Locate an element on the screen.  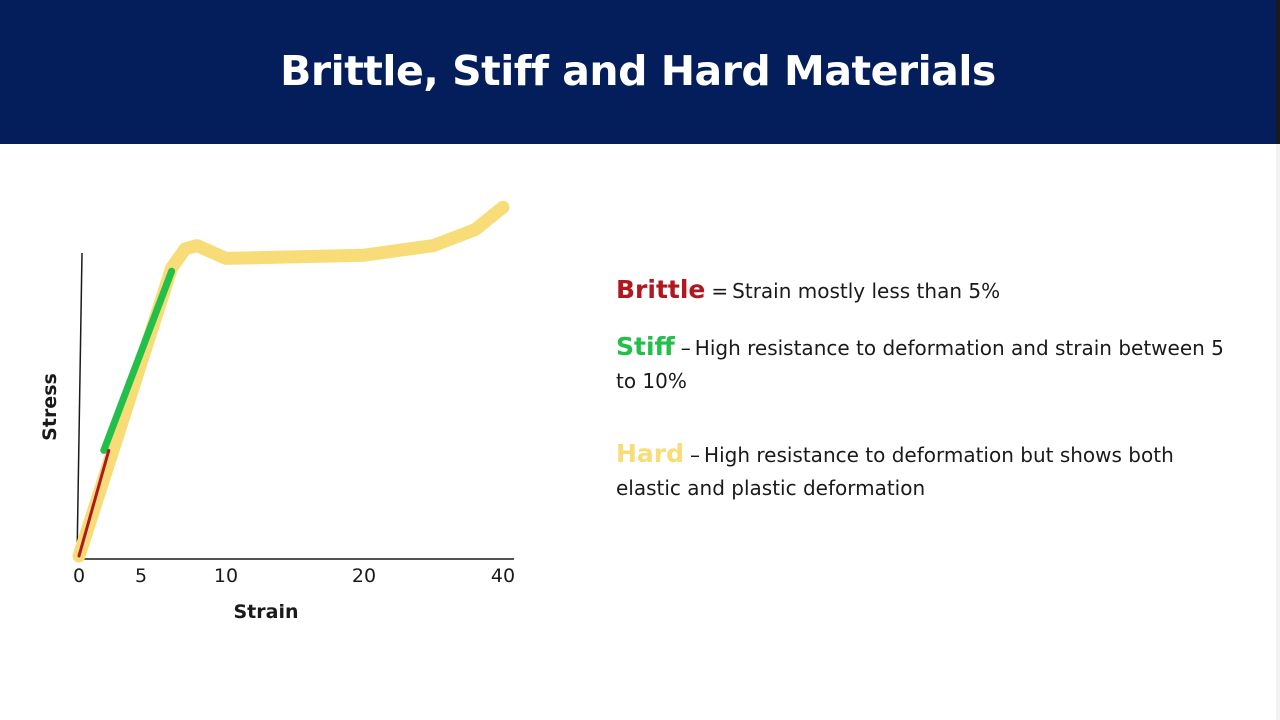
definition-brittle: Brittle = Strain mostly less than 5% is located at coordinates (926, 290).